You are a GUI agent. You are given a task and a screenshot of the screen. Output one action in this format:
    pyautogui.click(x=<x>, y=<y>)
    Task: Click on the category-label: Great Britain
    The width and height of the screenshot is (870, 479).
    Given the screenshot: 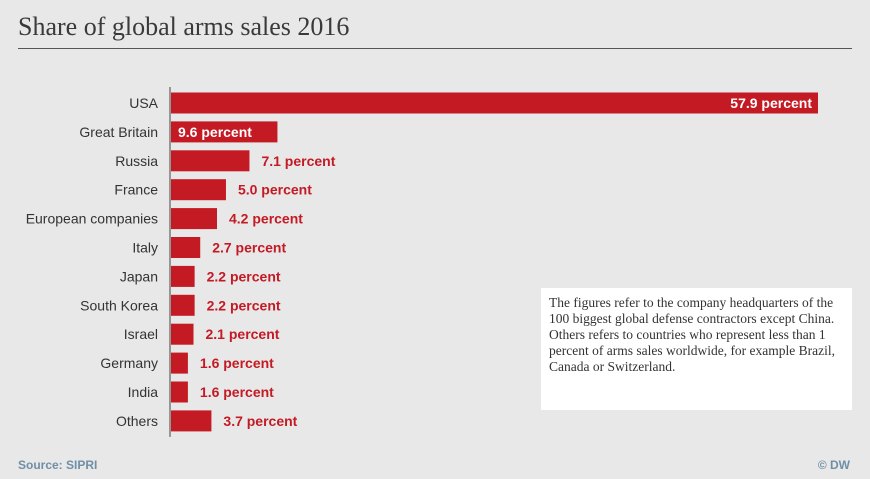 What is the action you would take?
    pyautogui.click(x=118, y=132)
    